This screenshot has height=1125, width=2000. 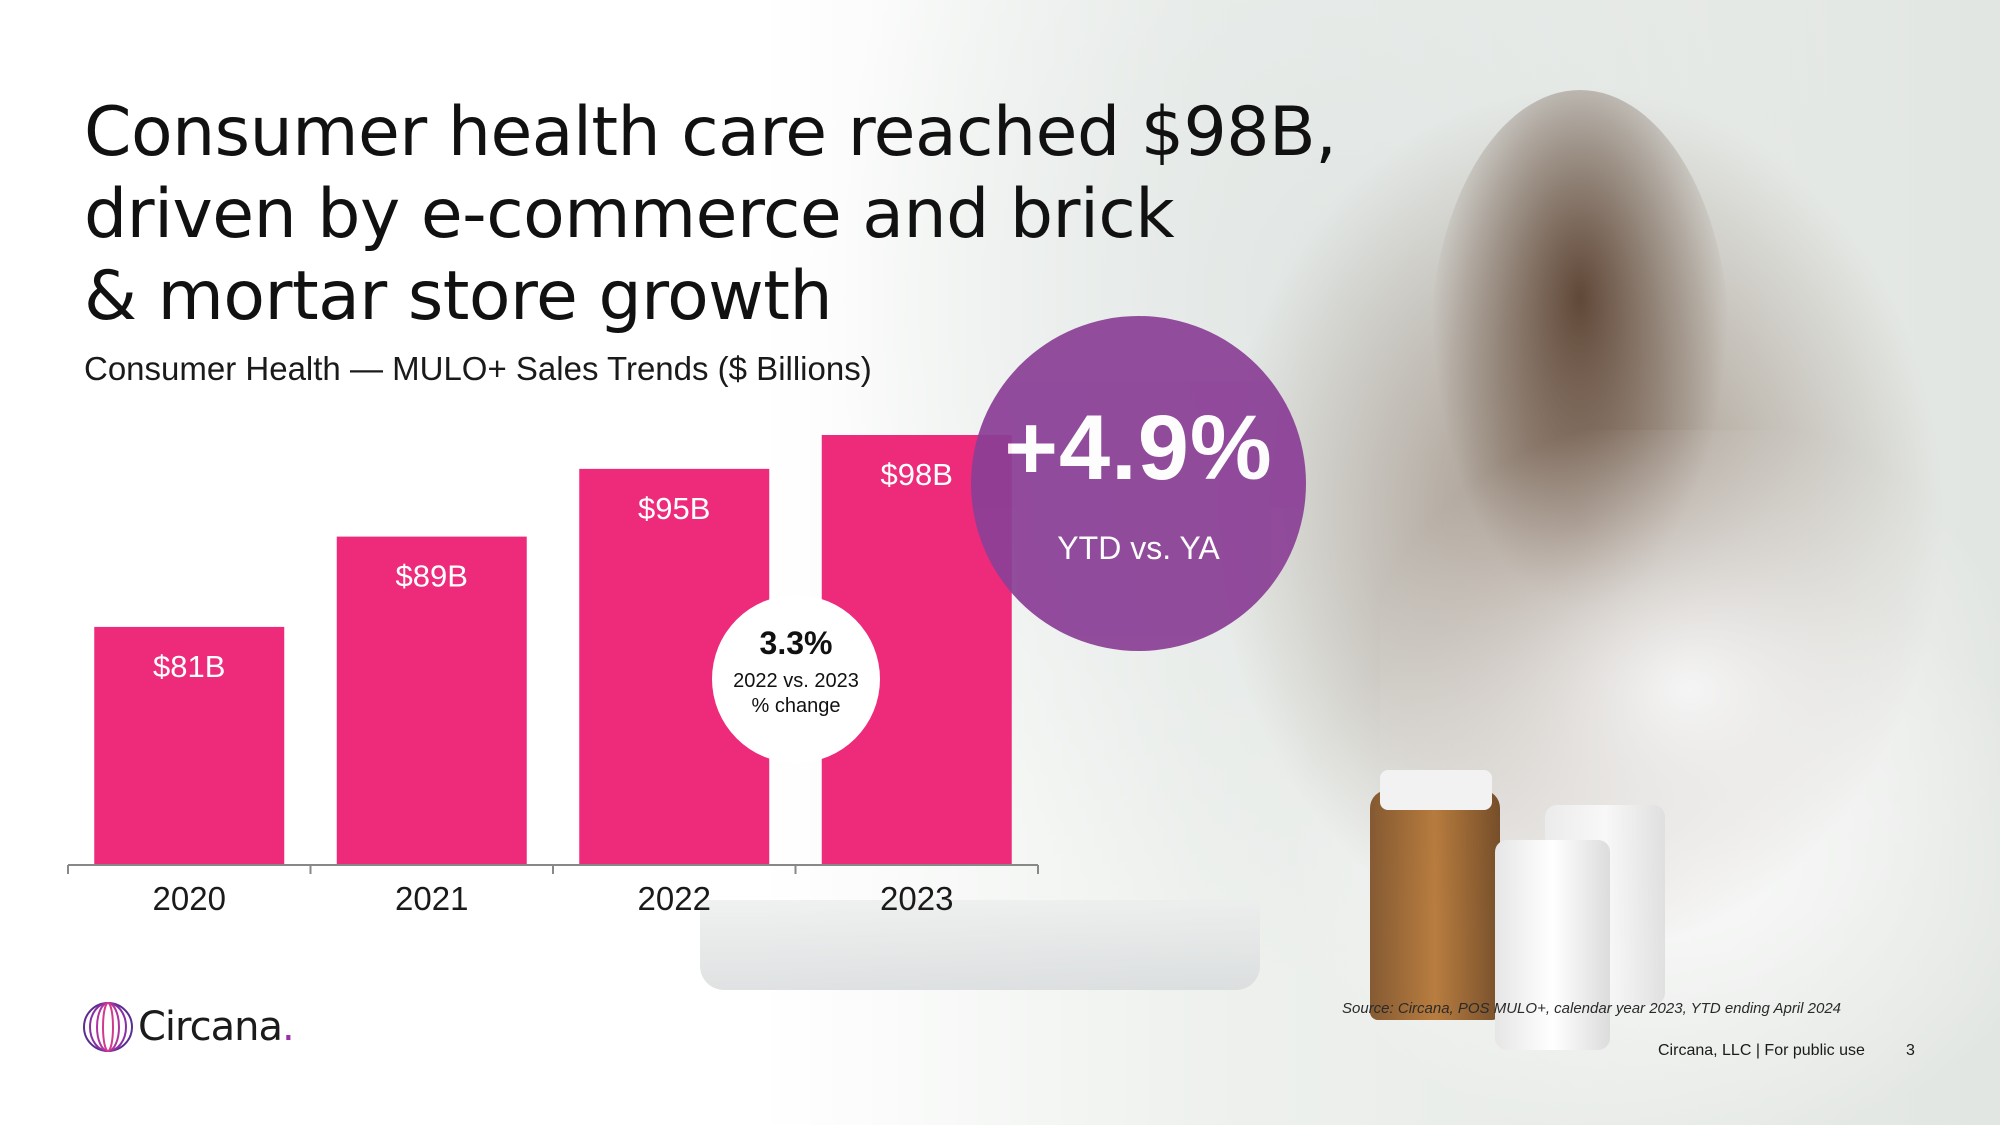 I want to click on x-tick-label: 2022, so click(x=674, y=898).